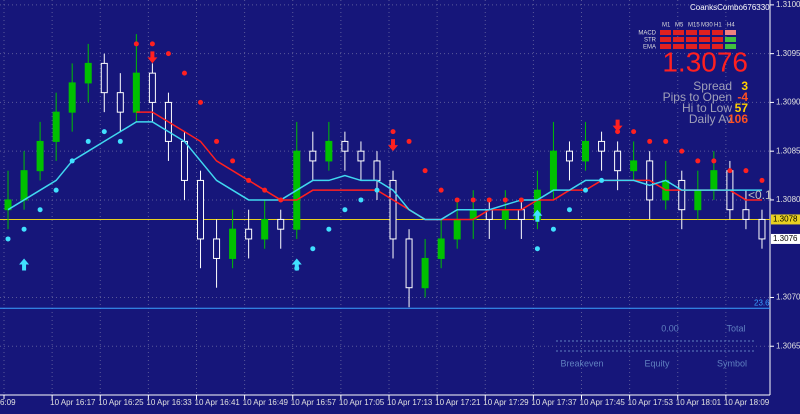 This screenshot has width=800, height=414. Describe the element at coordinates (647, 34) in the screenshot. I see `row-name: MACD` at that location.